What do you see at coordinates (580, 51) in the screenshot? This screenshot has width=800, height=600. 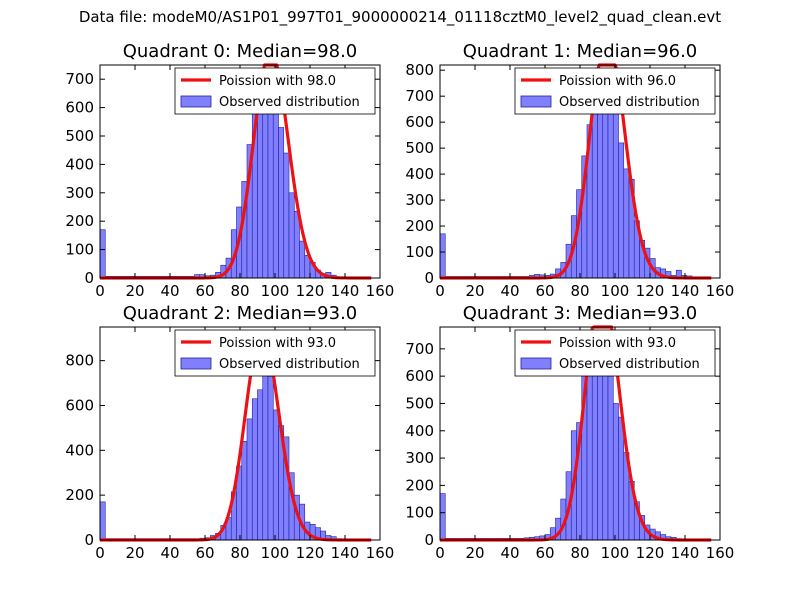 I see `subplot-title: Quadrant 1: Median=96.0` at bounding box center [580, 51].